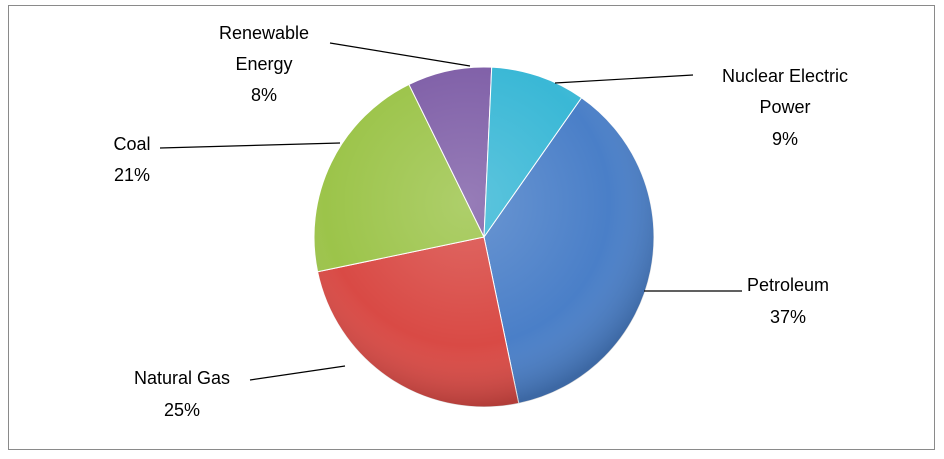 This screenshot has width=944, height=459. I want to click on leader-line-nuclear, so click(624, 79).